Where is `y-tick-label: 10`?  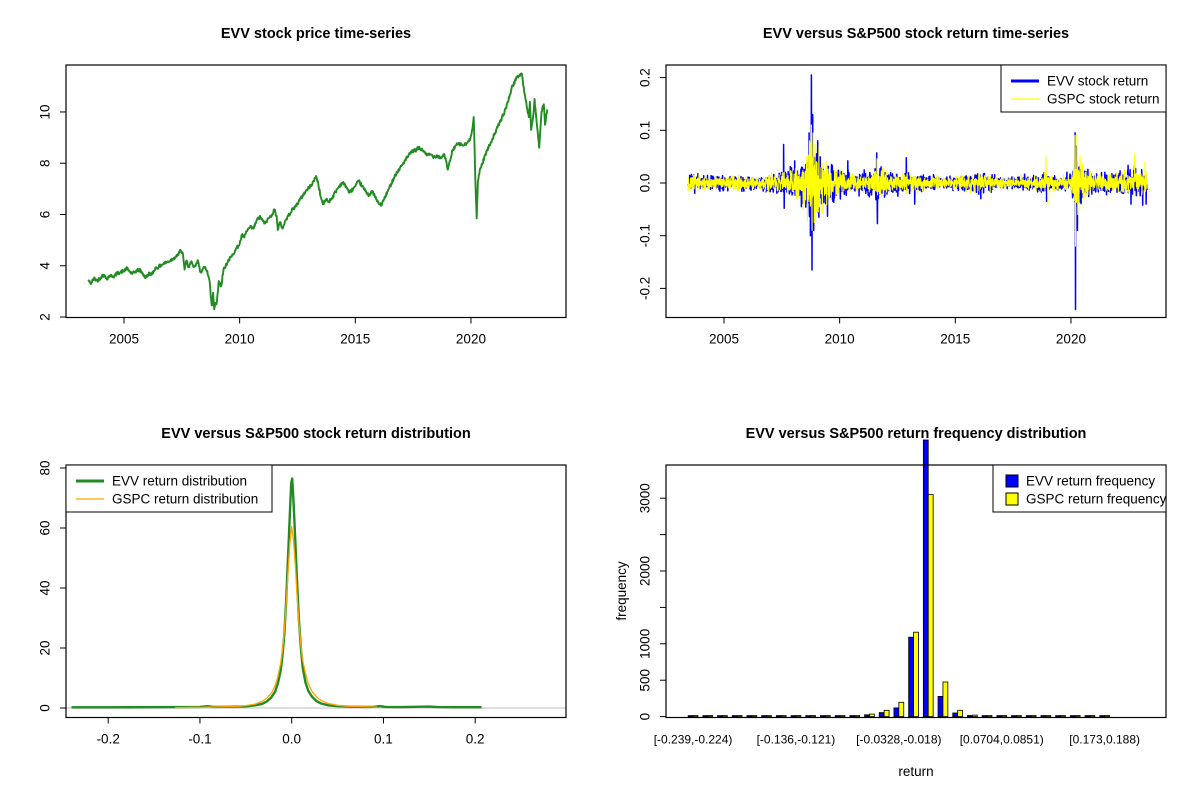
y-tick-label: 10 is located at coordinates (45, 111).